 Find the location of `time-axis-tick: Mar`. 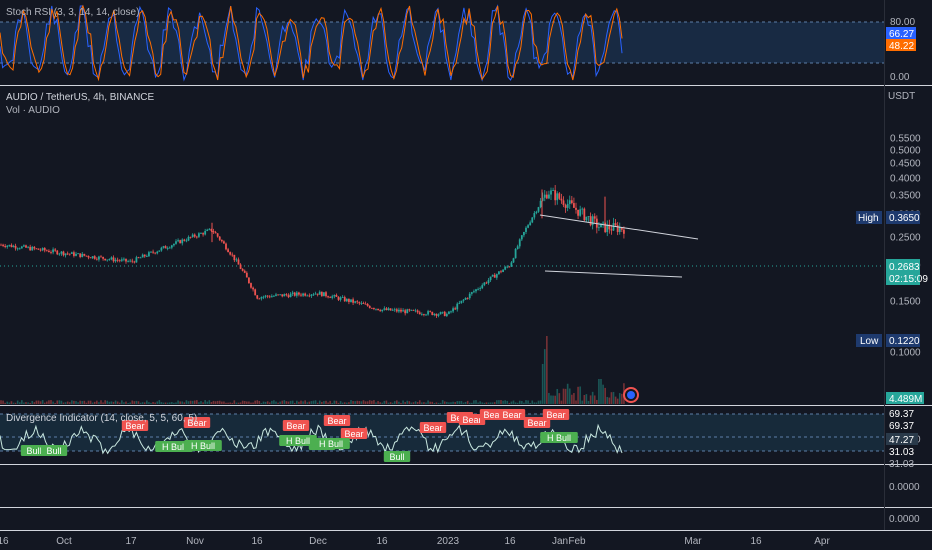

time-axis-tick: Mar is located at coordinates (693, 541).